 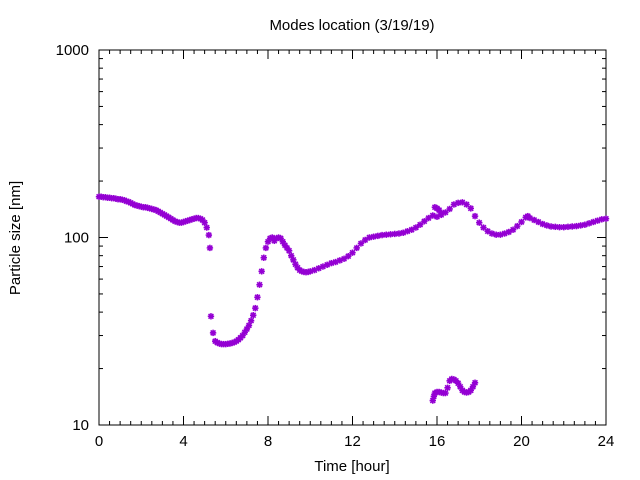 What do you see at coordinates (72, 50) in the screenshot?
I see `y-tick-label: 1000` at bounding box center [72, 50].